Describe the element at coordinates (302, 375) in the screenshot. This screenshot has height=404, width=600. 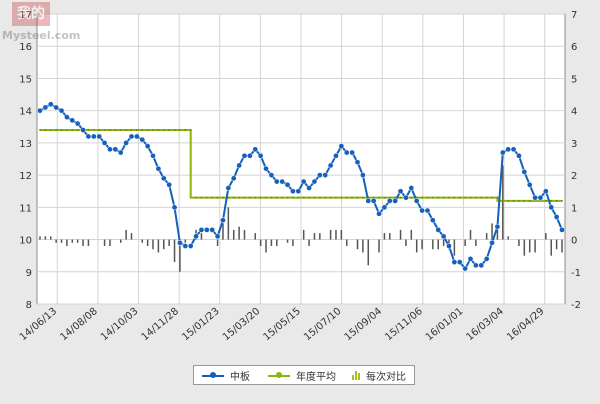
I see `legend-item-average: 年度平均` at that location.